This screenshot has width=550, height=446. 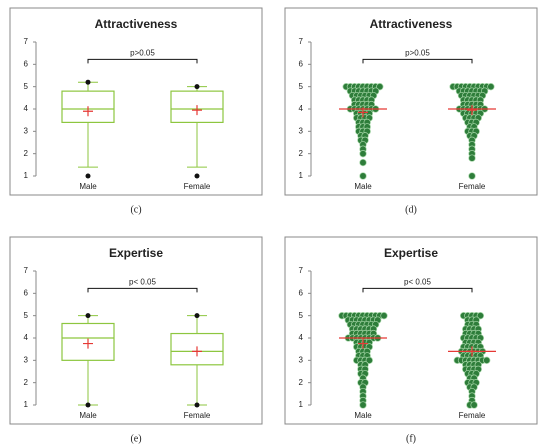 What do you see at coordinates (411, 209) in the screenshot?
I see `caption: (d)` at bounding box center [411, 209].